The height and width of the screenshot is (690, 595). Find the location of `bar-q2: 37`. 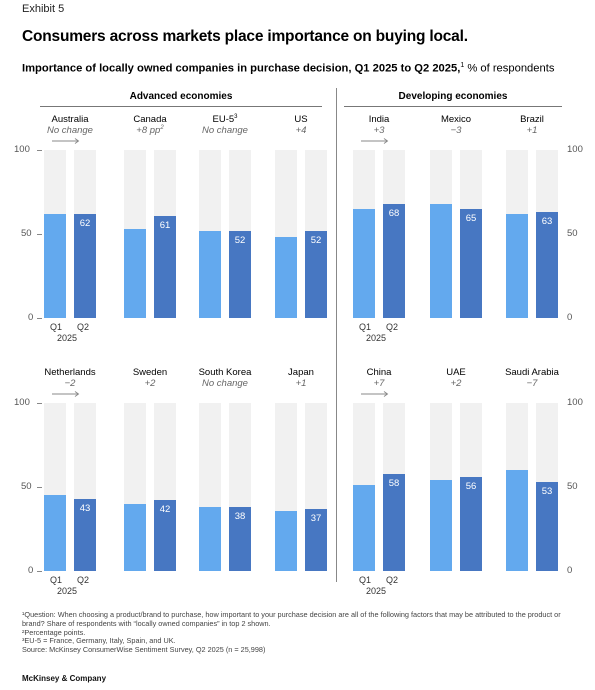

bar-q2: 37 is located at coordinates (316, 539).